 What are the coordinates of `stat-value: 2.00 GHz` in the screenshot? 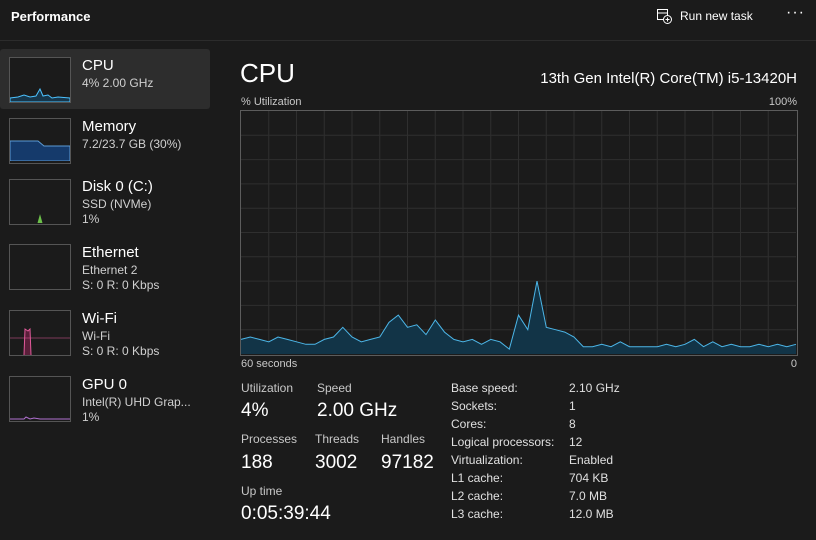 It's located at (357, 410).